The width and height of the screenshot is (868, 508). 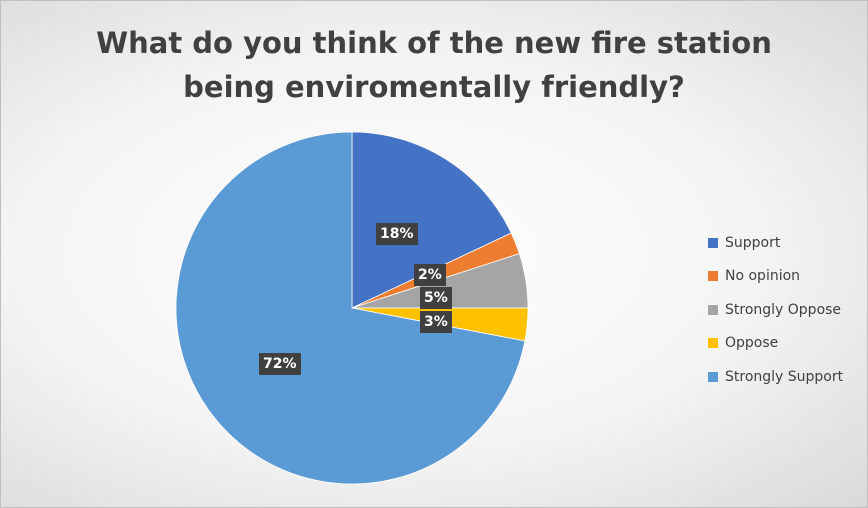 What do you see at coordinates (436, 322) in the screenshot?
I see `data-label-oppose: 3%` at bounding box center [436, 322].